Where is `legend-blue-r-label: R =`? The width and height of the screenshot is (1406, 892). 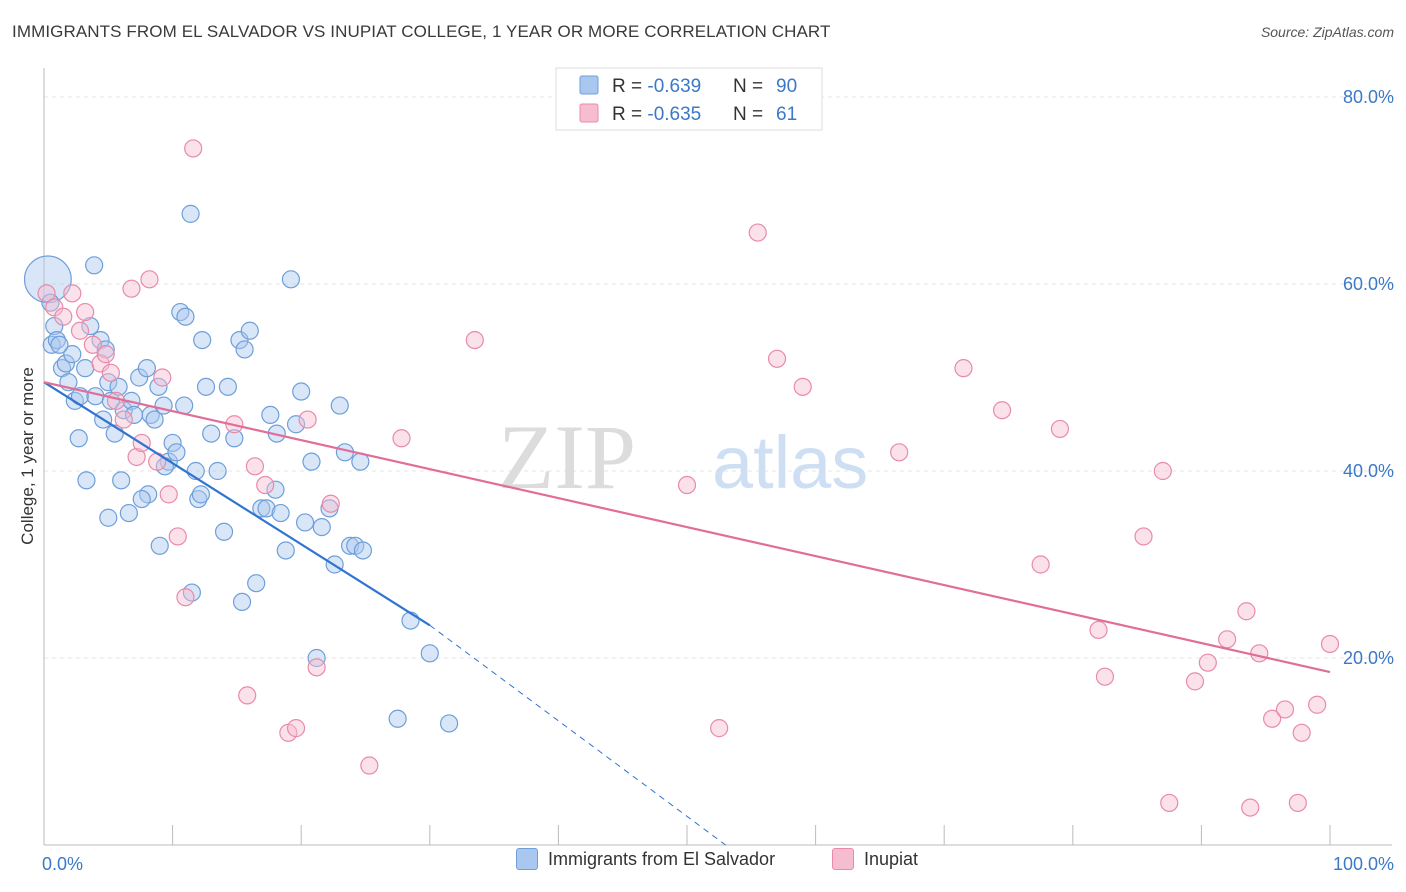
legend-blue-r-label: R = is located at coordinates (629, 86).